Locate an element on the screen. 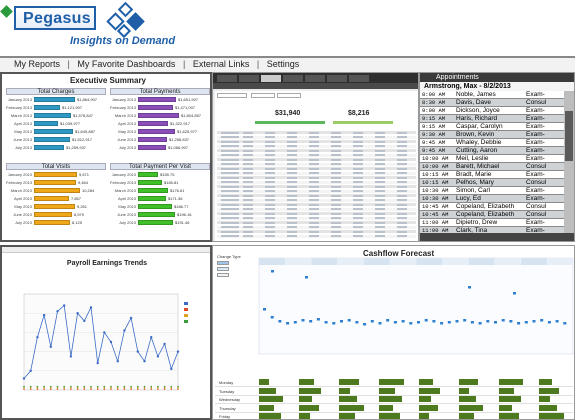 The width and height of the screenshot is (575, 420). mini-chart-category: January 2013 is located at coordinates (19, 99).